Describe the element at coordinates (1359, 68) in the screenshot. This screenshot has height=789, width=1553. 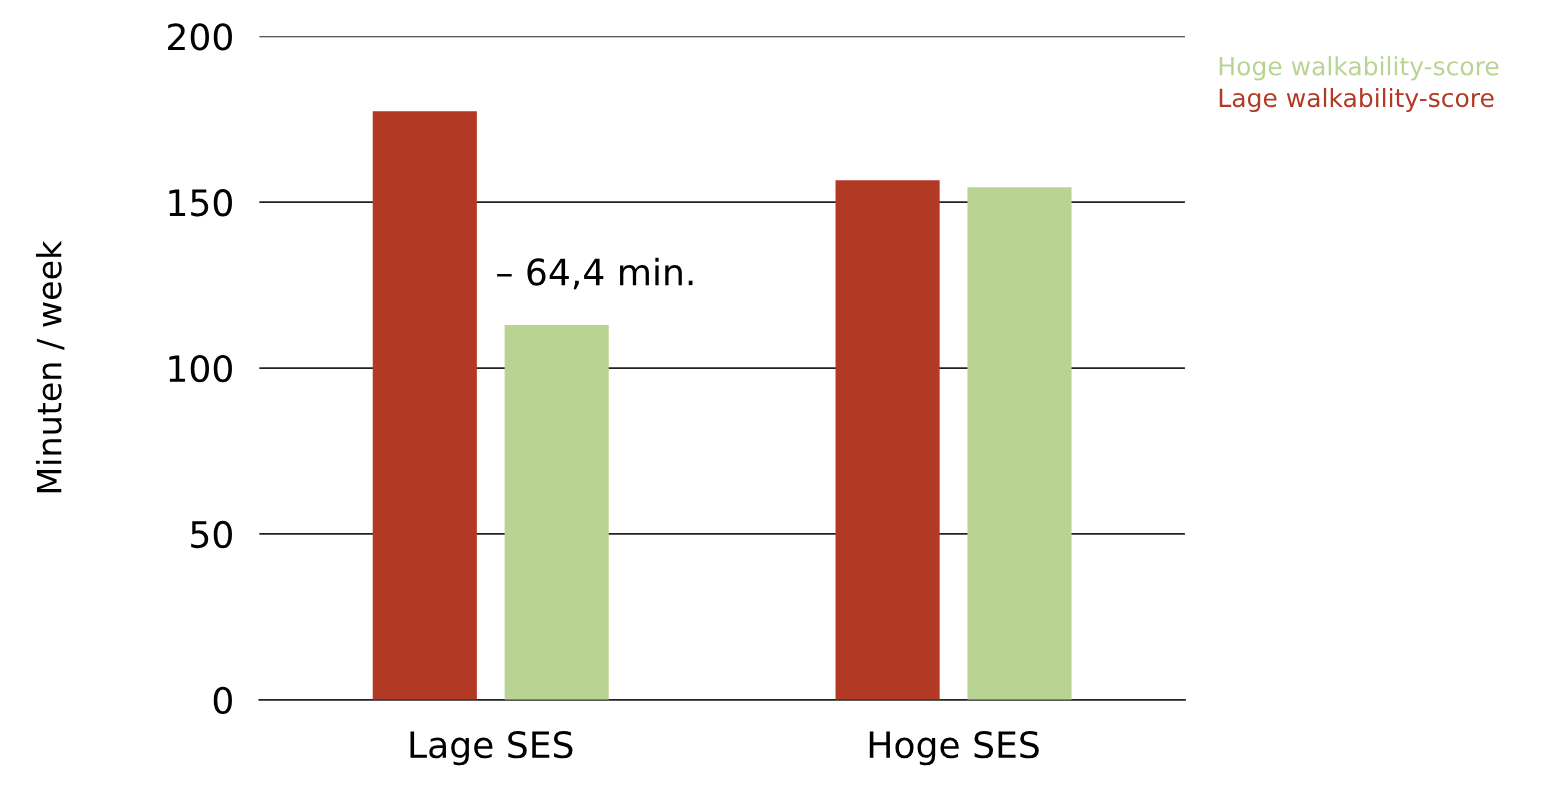
I see `text: Hoge walkability-score` at that location.